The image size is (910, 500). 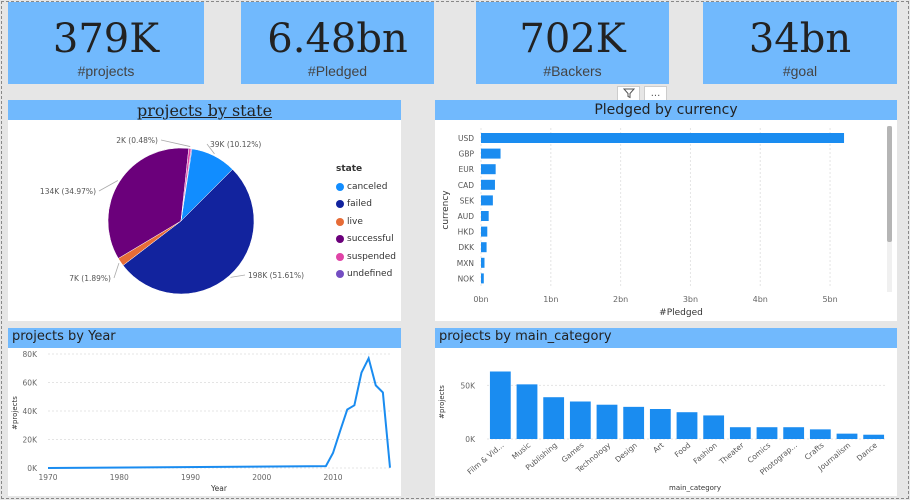 I want to click on y-tick-label: SEK, so click(x=467, y=200).